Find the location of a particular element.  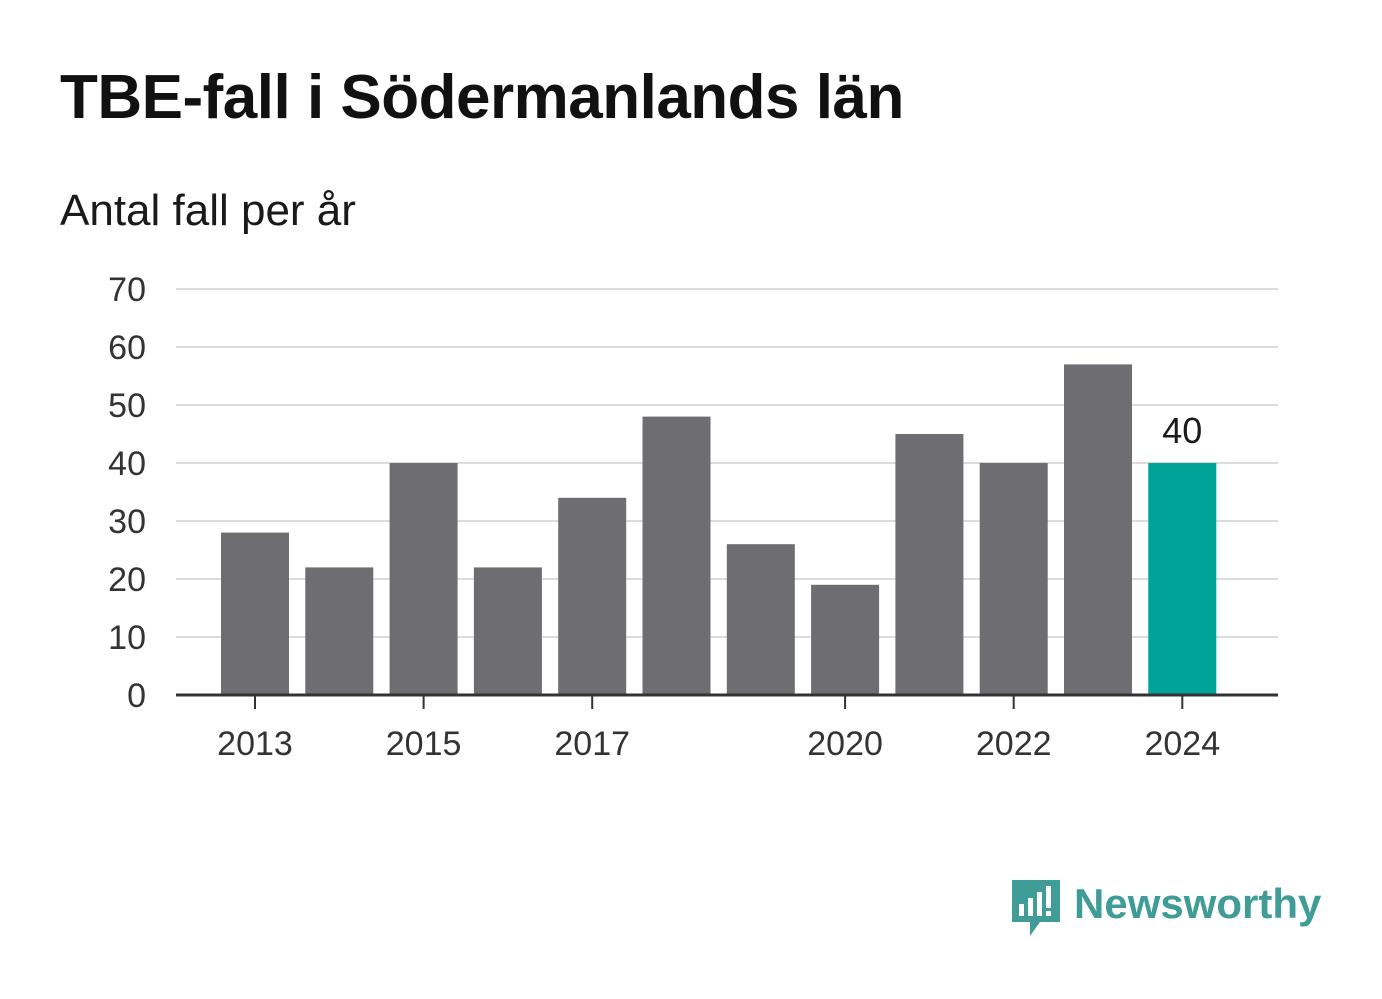

bar-2014 is located at coordinates (339, 631).